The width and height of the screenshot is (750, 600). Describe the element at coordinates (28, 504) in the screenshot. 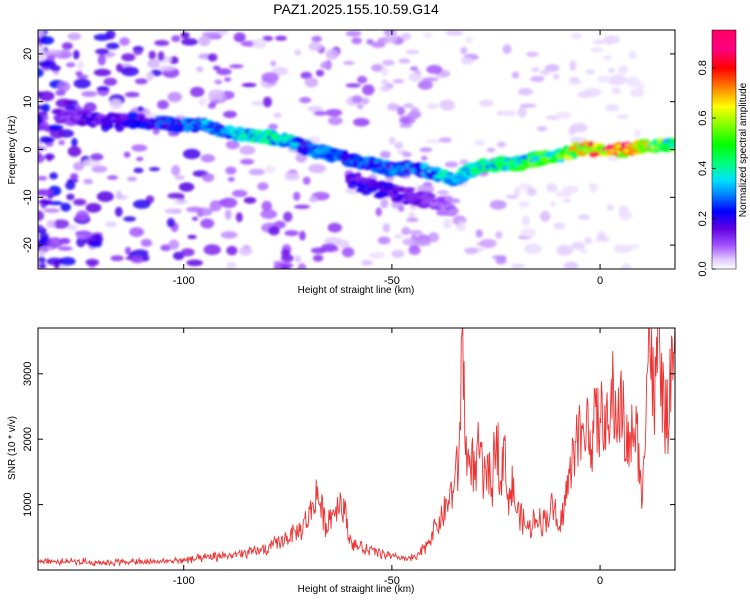

I see `y-tick-label: 1000` at that location.